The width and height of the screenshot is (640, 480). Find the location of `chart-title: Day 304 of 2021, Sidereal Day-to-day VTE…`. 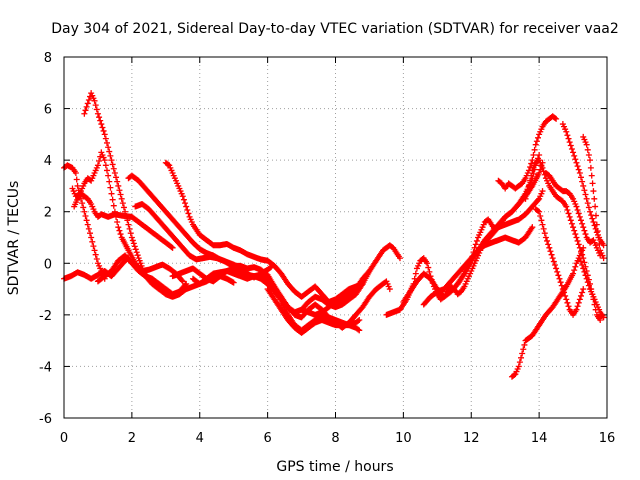

chart-title: Day 304 of 2021, Sidereal Day-to-day VTE… is located at coordinates (335, 29).